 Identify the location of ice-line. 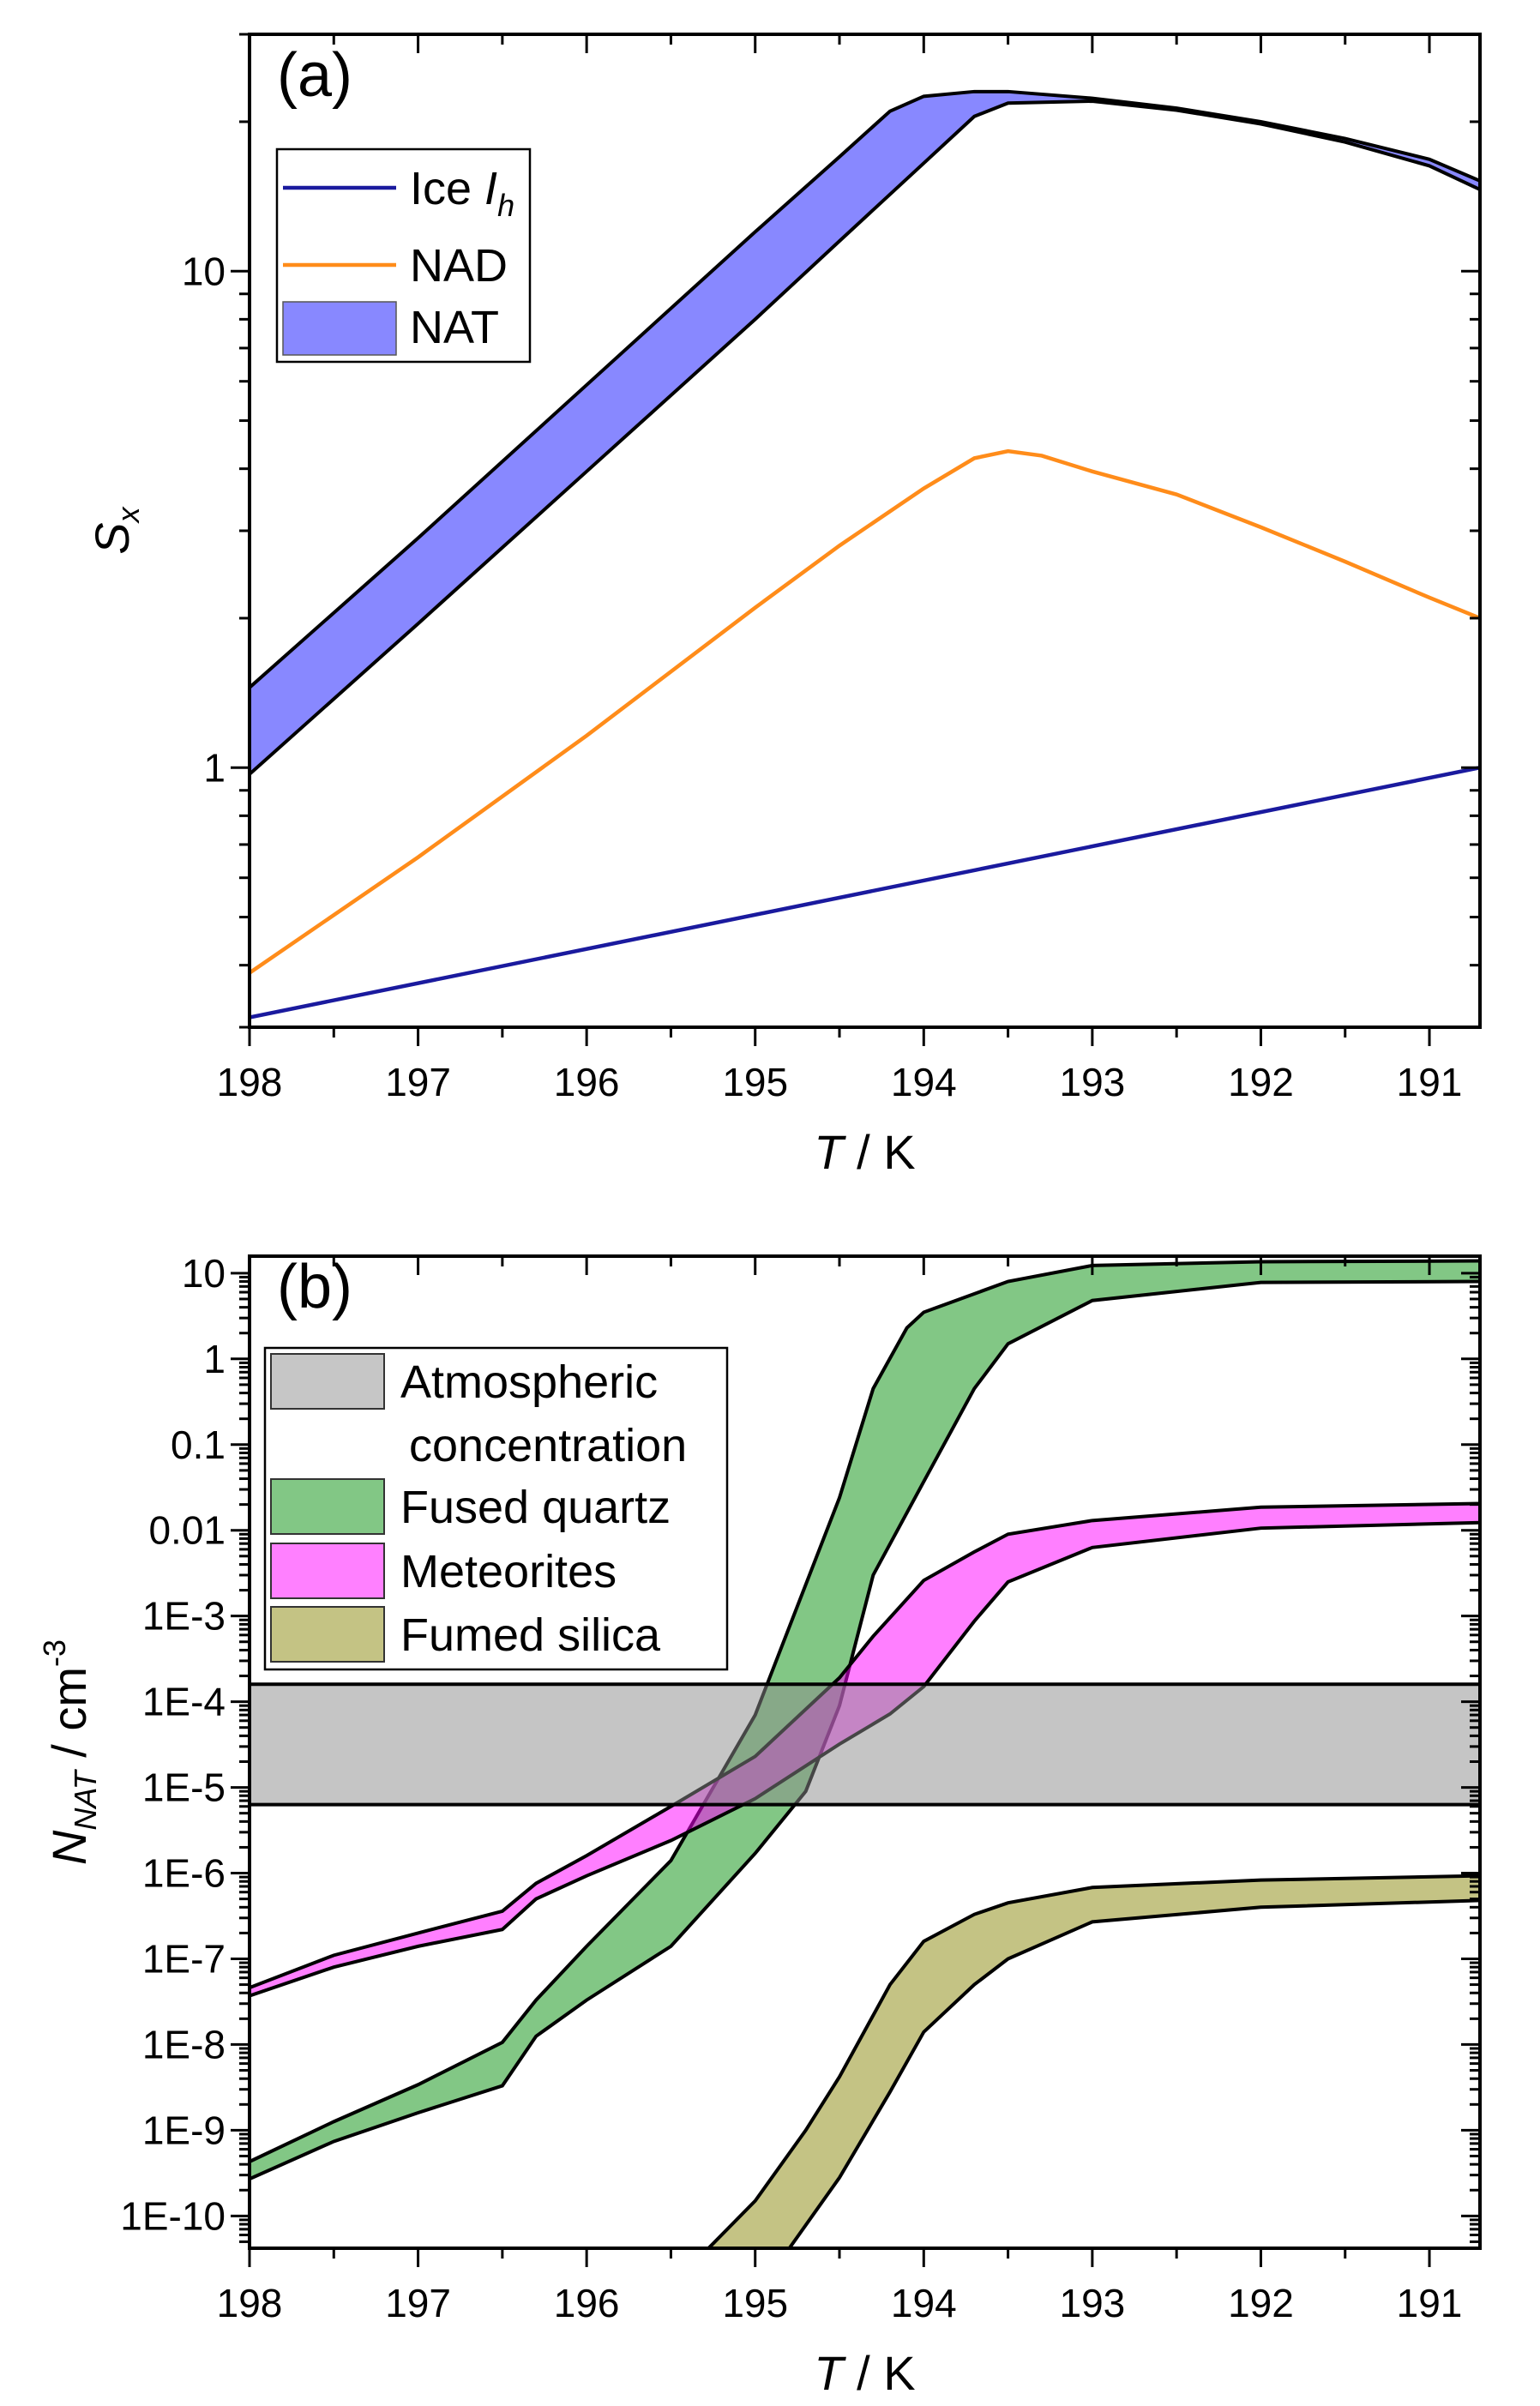
(865, 893).